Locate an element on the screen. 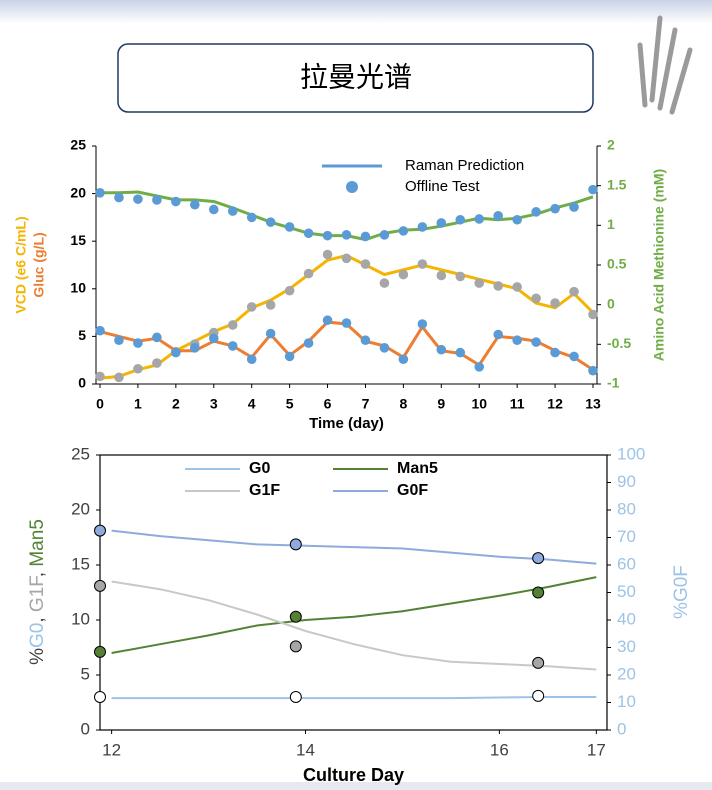  x-tick-label: 10 is located at coordinates (479, 404).